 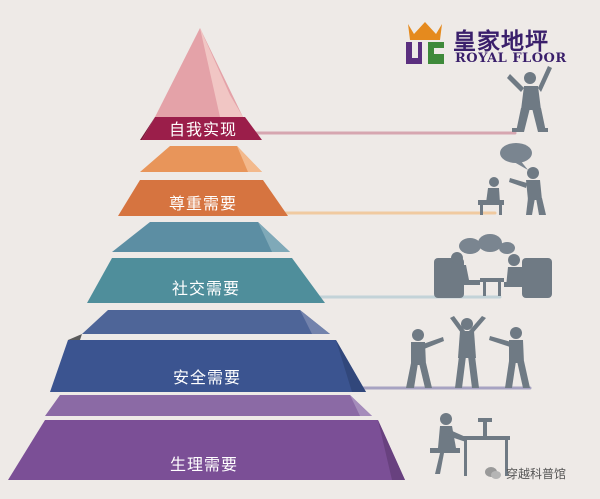 I want to click on tier-label-social: 社交需要, so click(x=206, y=288).